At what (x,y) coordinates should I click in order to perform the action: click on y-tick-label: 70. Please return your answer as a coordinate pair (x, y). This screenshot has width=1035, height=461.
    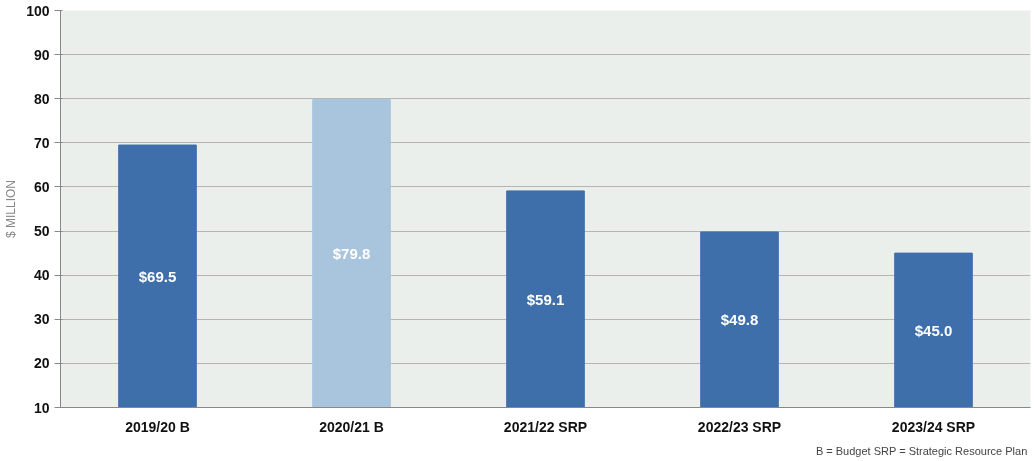
    Looking at the image, I should click on (41, 142).